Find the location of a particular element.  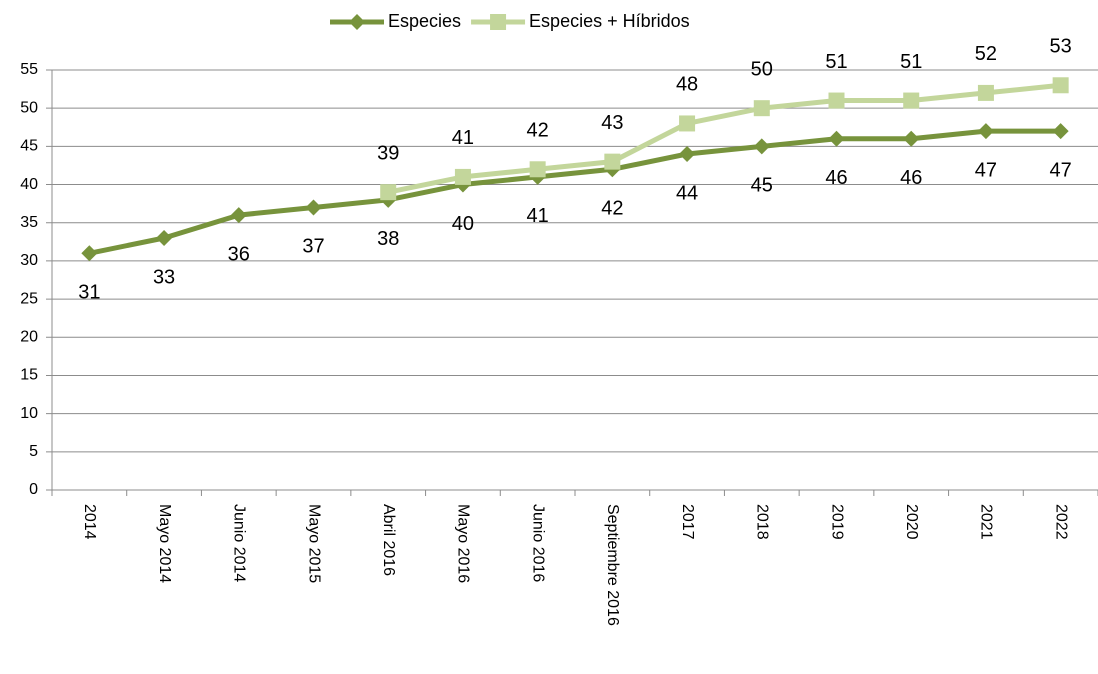

x-tick-label: 2017 is located at coordinates (687, 522).